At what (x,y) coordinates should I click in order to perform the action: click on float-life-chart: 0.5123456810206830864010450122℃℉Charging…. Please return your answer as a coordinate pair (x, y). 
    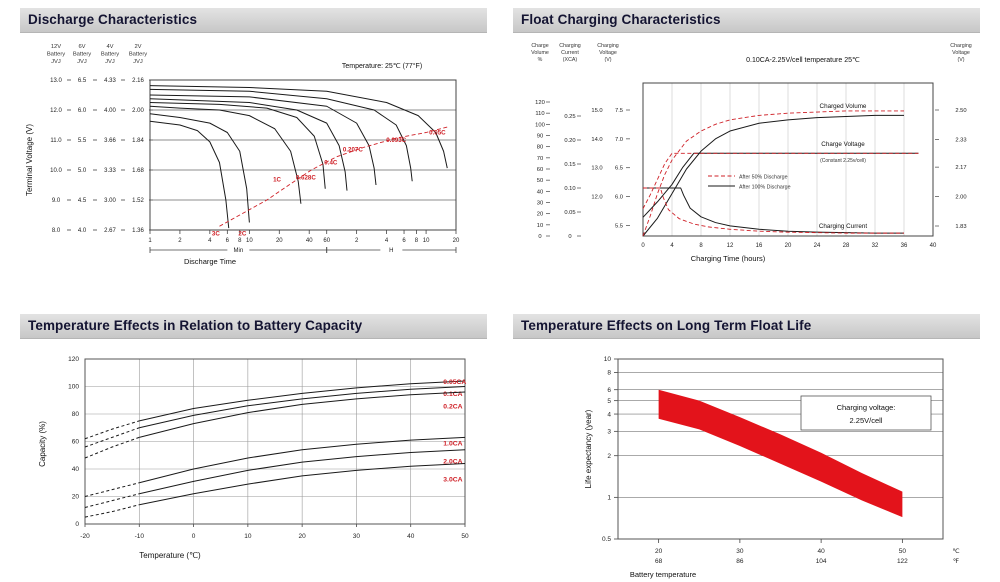
    Looking at the image, I should click on (772, 467).